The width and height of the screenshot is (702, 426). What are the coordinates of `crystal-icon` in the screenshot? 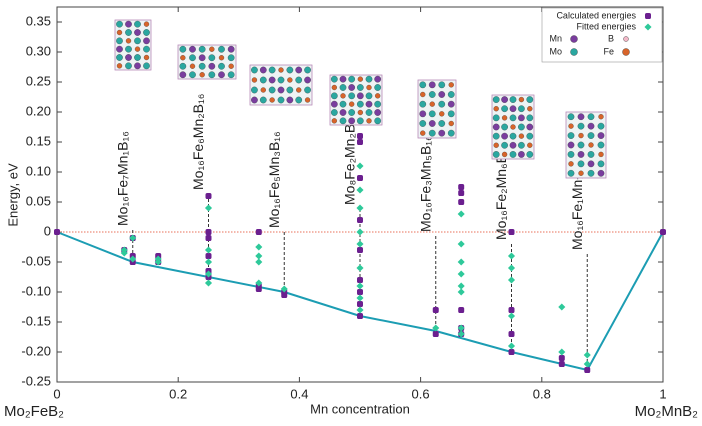 It's located at (356, 100).